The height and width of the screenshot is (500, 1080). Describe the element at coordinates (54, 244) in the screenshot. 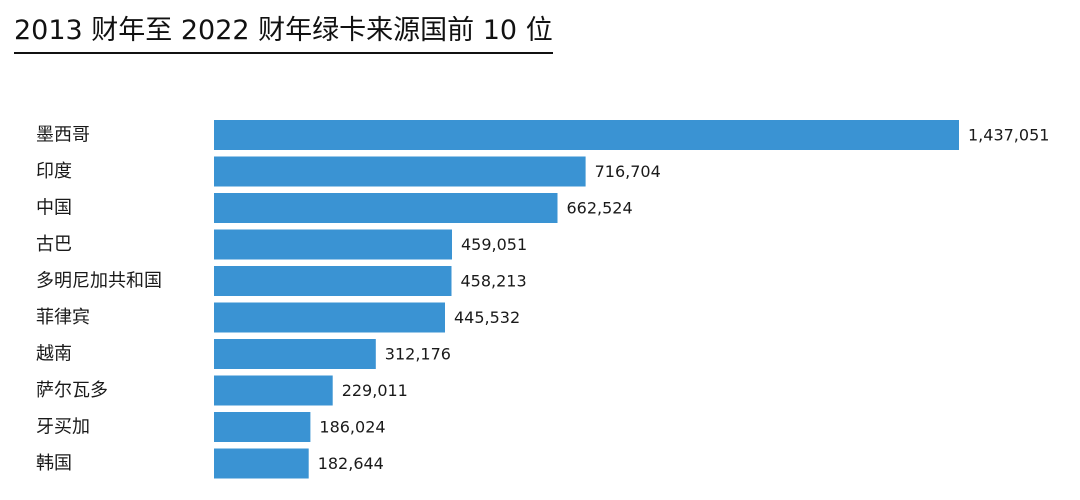

I see `category-label: 古巴` at that location.